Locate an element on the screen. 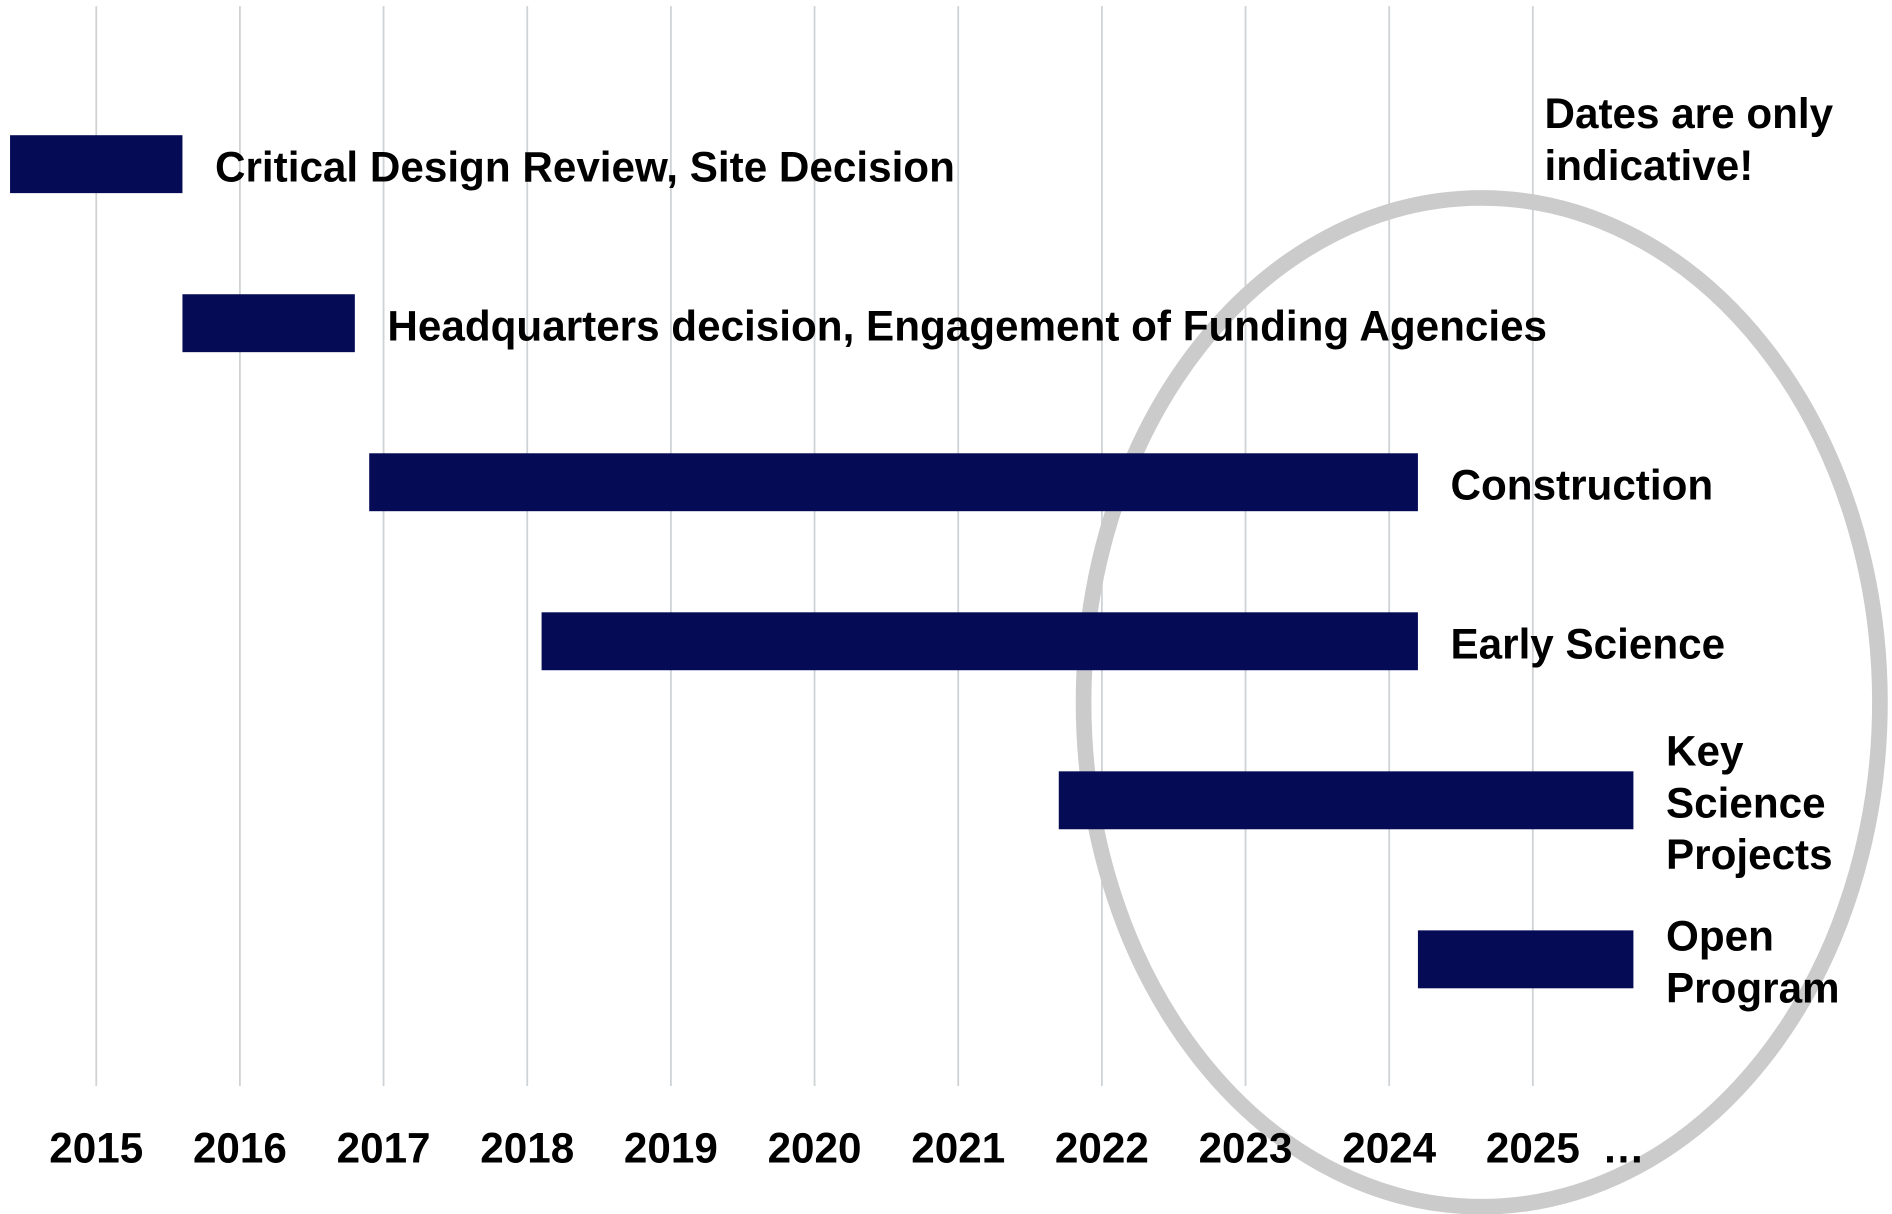  bar-label: Critical Design Review, Site Decision is located at coordinates (585, 166).